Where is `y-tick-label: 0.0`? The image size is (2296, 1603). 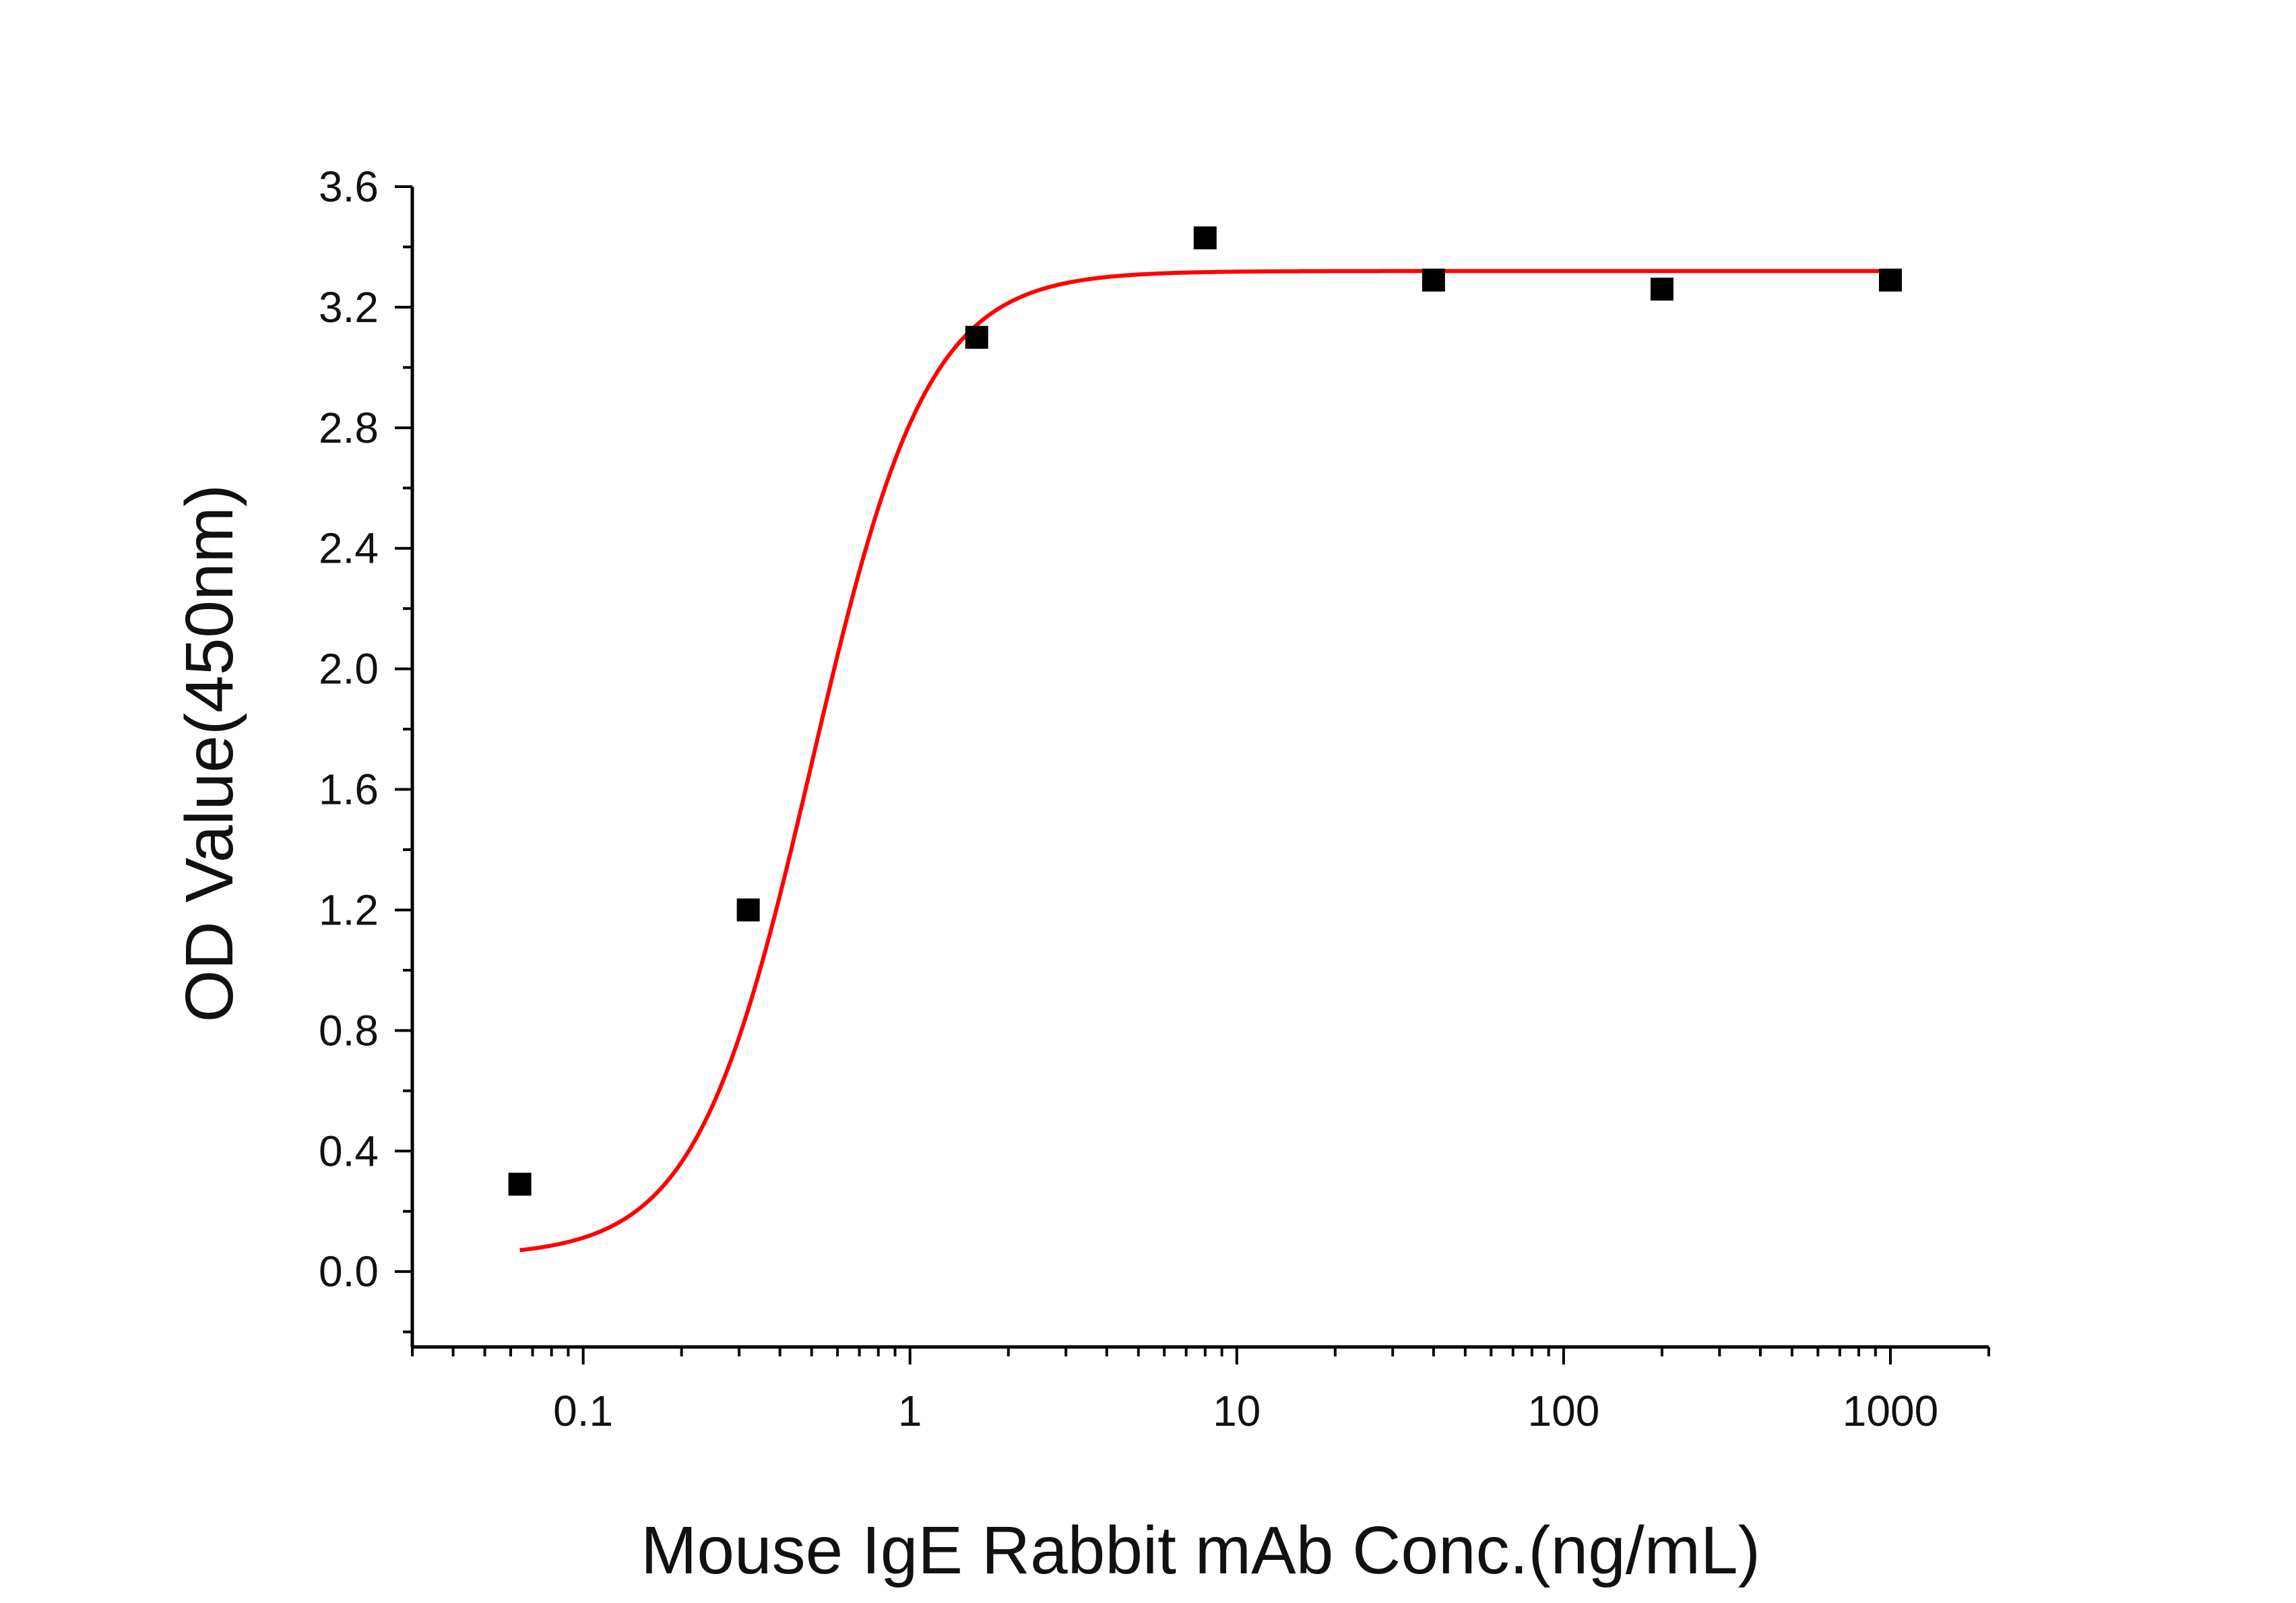
y-tick-label: 0.0 is located at coordinates (349, 1271).